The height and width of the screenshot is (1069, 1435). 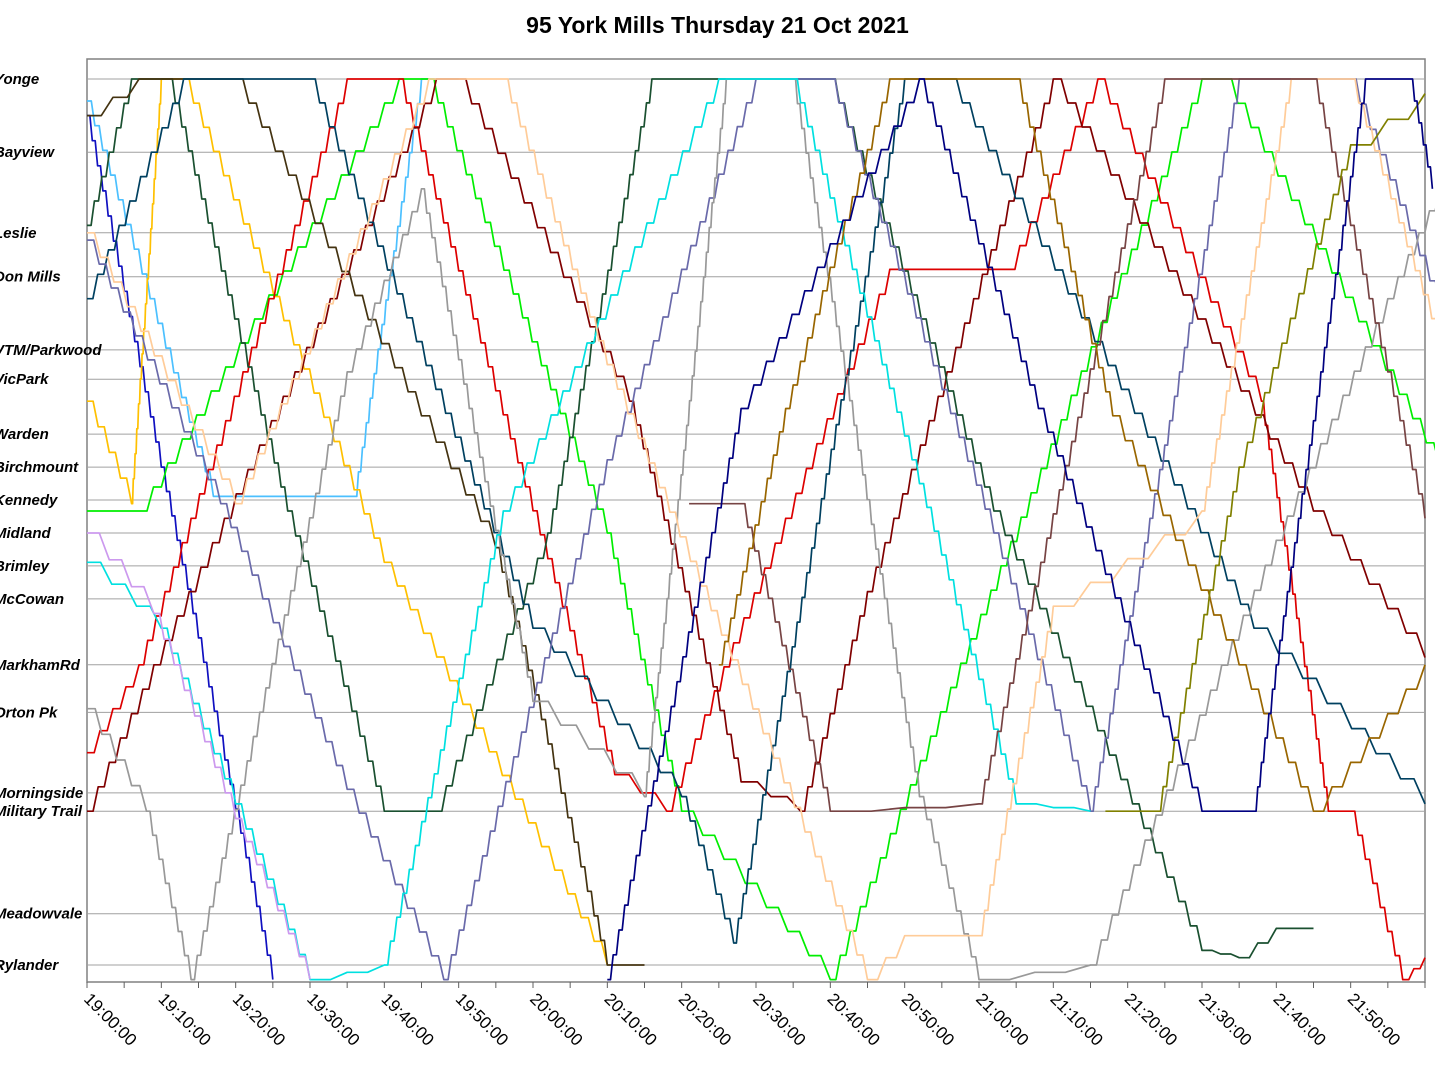 I want to click on stop-label: Midland, so click(x=25, y=533).